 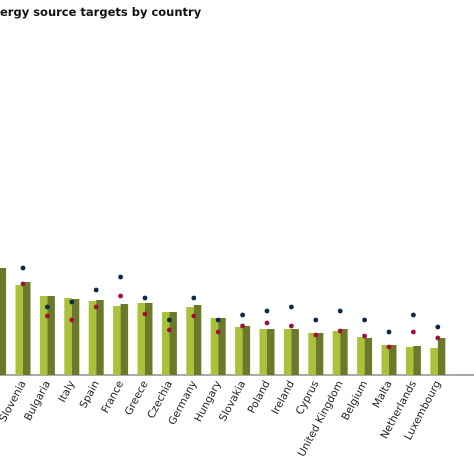 What do you see at coordinates (89, 395) in the screenshot?
I see `x-tick-label: Spain` at bounding box center [89, 395].